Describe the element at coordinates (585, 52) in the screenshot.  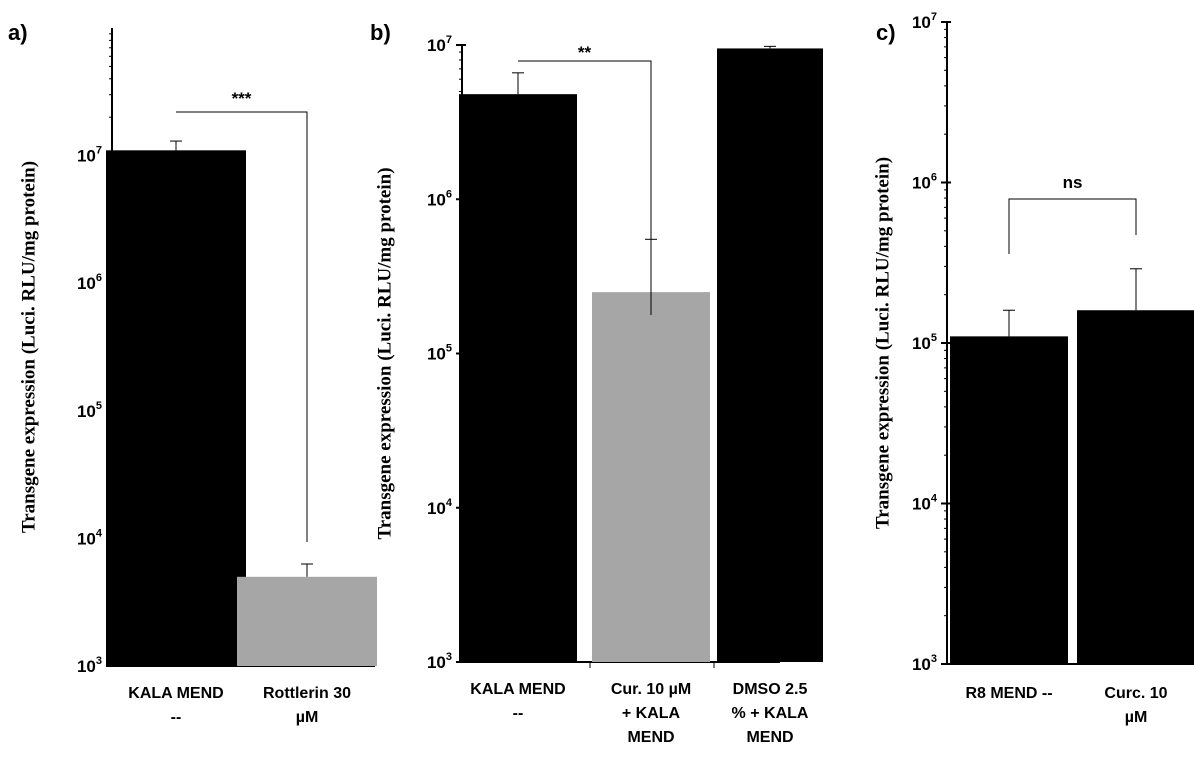
I see `significance-label: **` at that location.